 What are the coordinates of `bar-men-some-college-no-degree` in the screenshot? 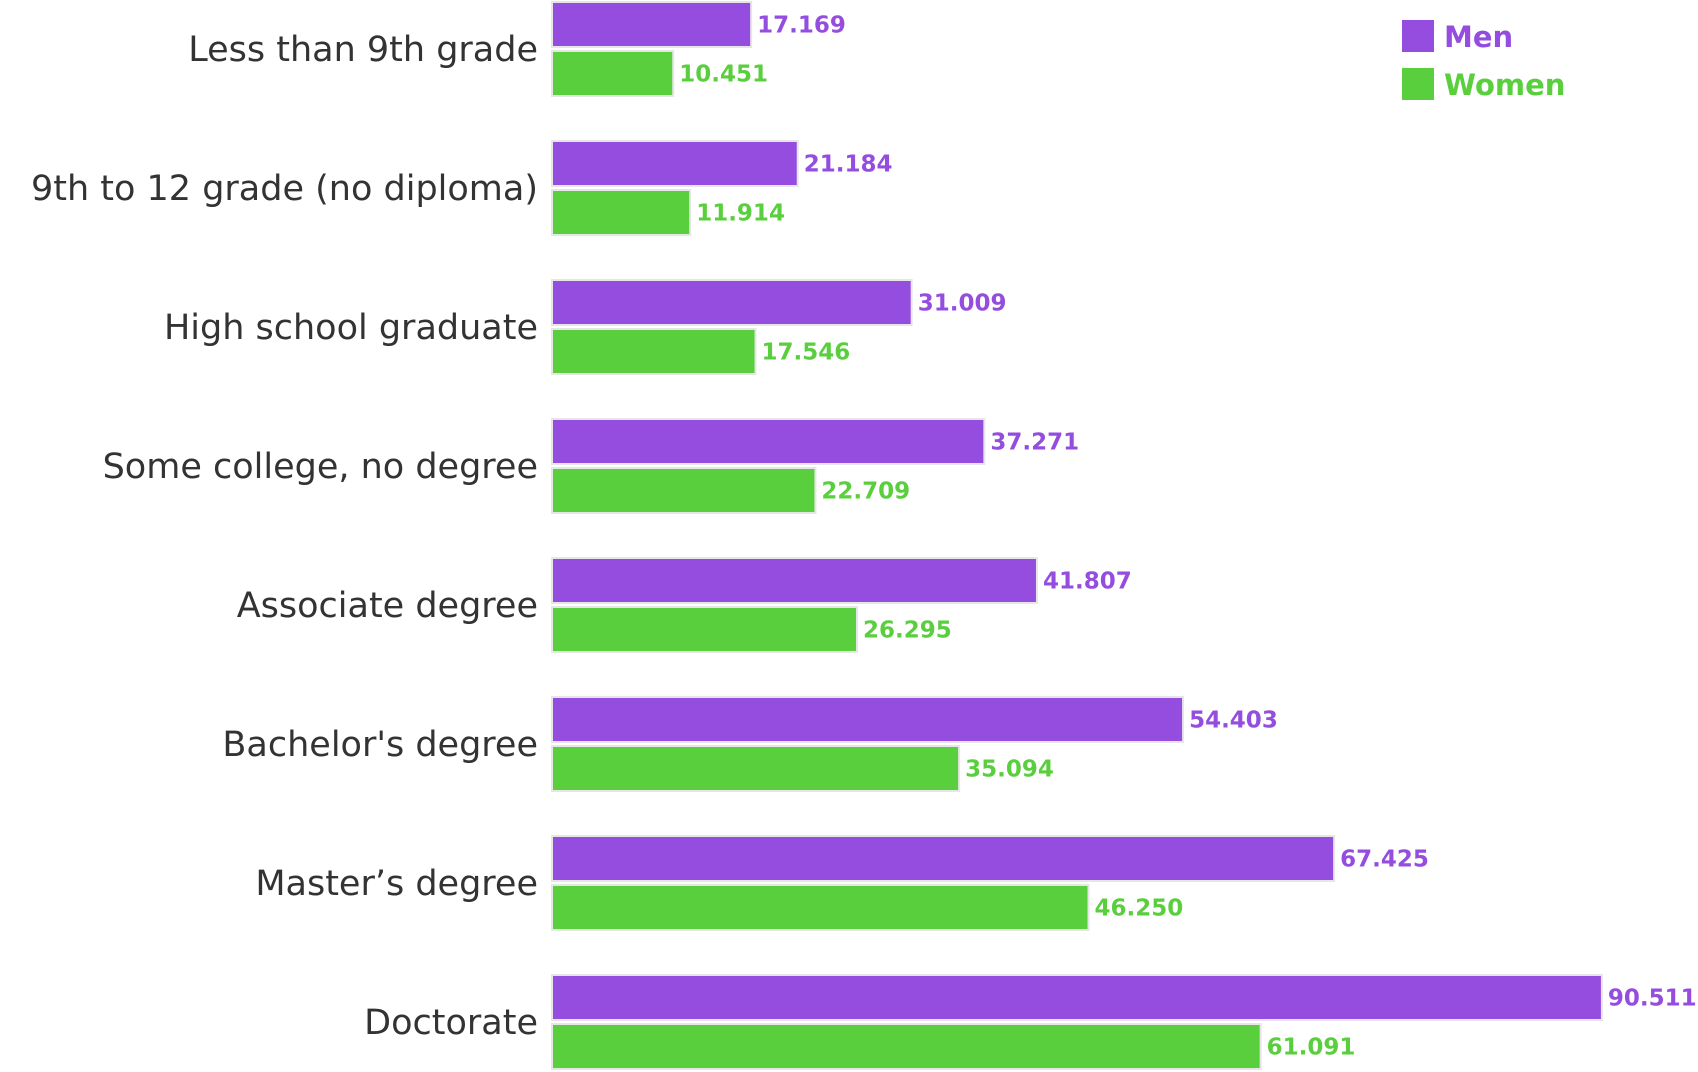 It's located at (768, 441).